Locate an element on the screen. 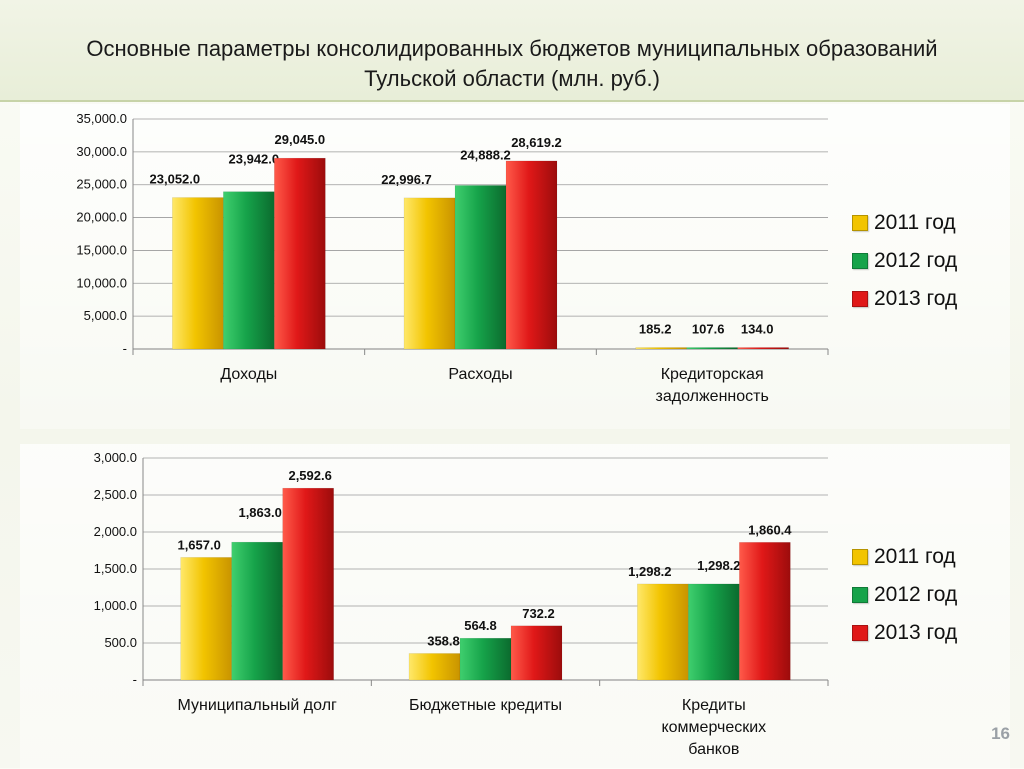 Image resolution: width=1024 pixels, height=769 pixels. y-tick-label: 10,000.0 is located at coordinates (101, 282).